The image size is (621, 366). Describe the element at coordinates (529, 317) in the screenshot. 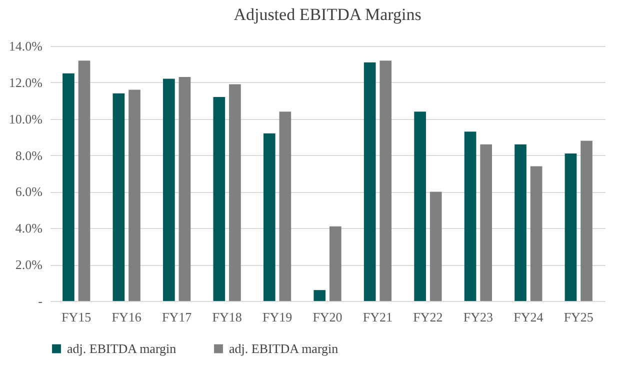

I see `x-tick-label: FY24` at that location.